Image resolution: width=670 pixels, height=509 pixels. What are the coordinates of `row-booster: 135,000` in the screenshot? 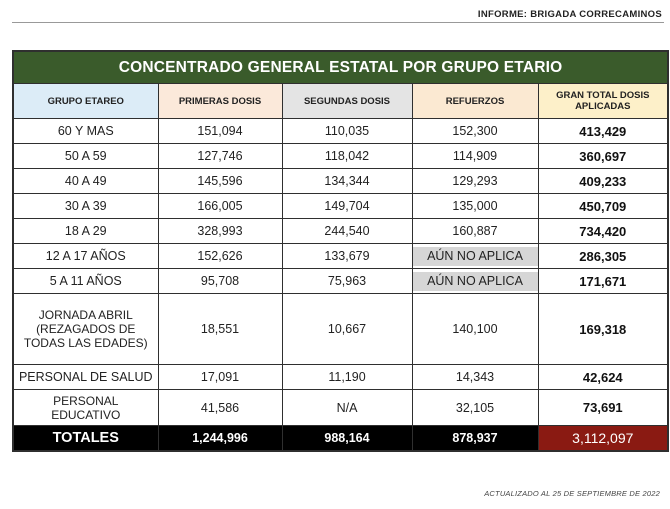 It's located at (475, 206).